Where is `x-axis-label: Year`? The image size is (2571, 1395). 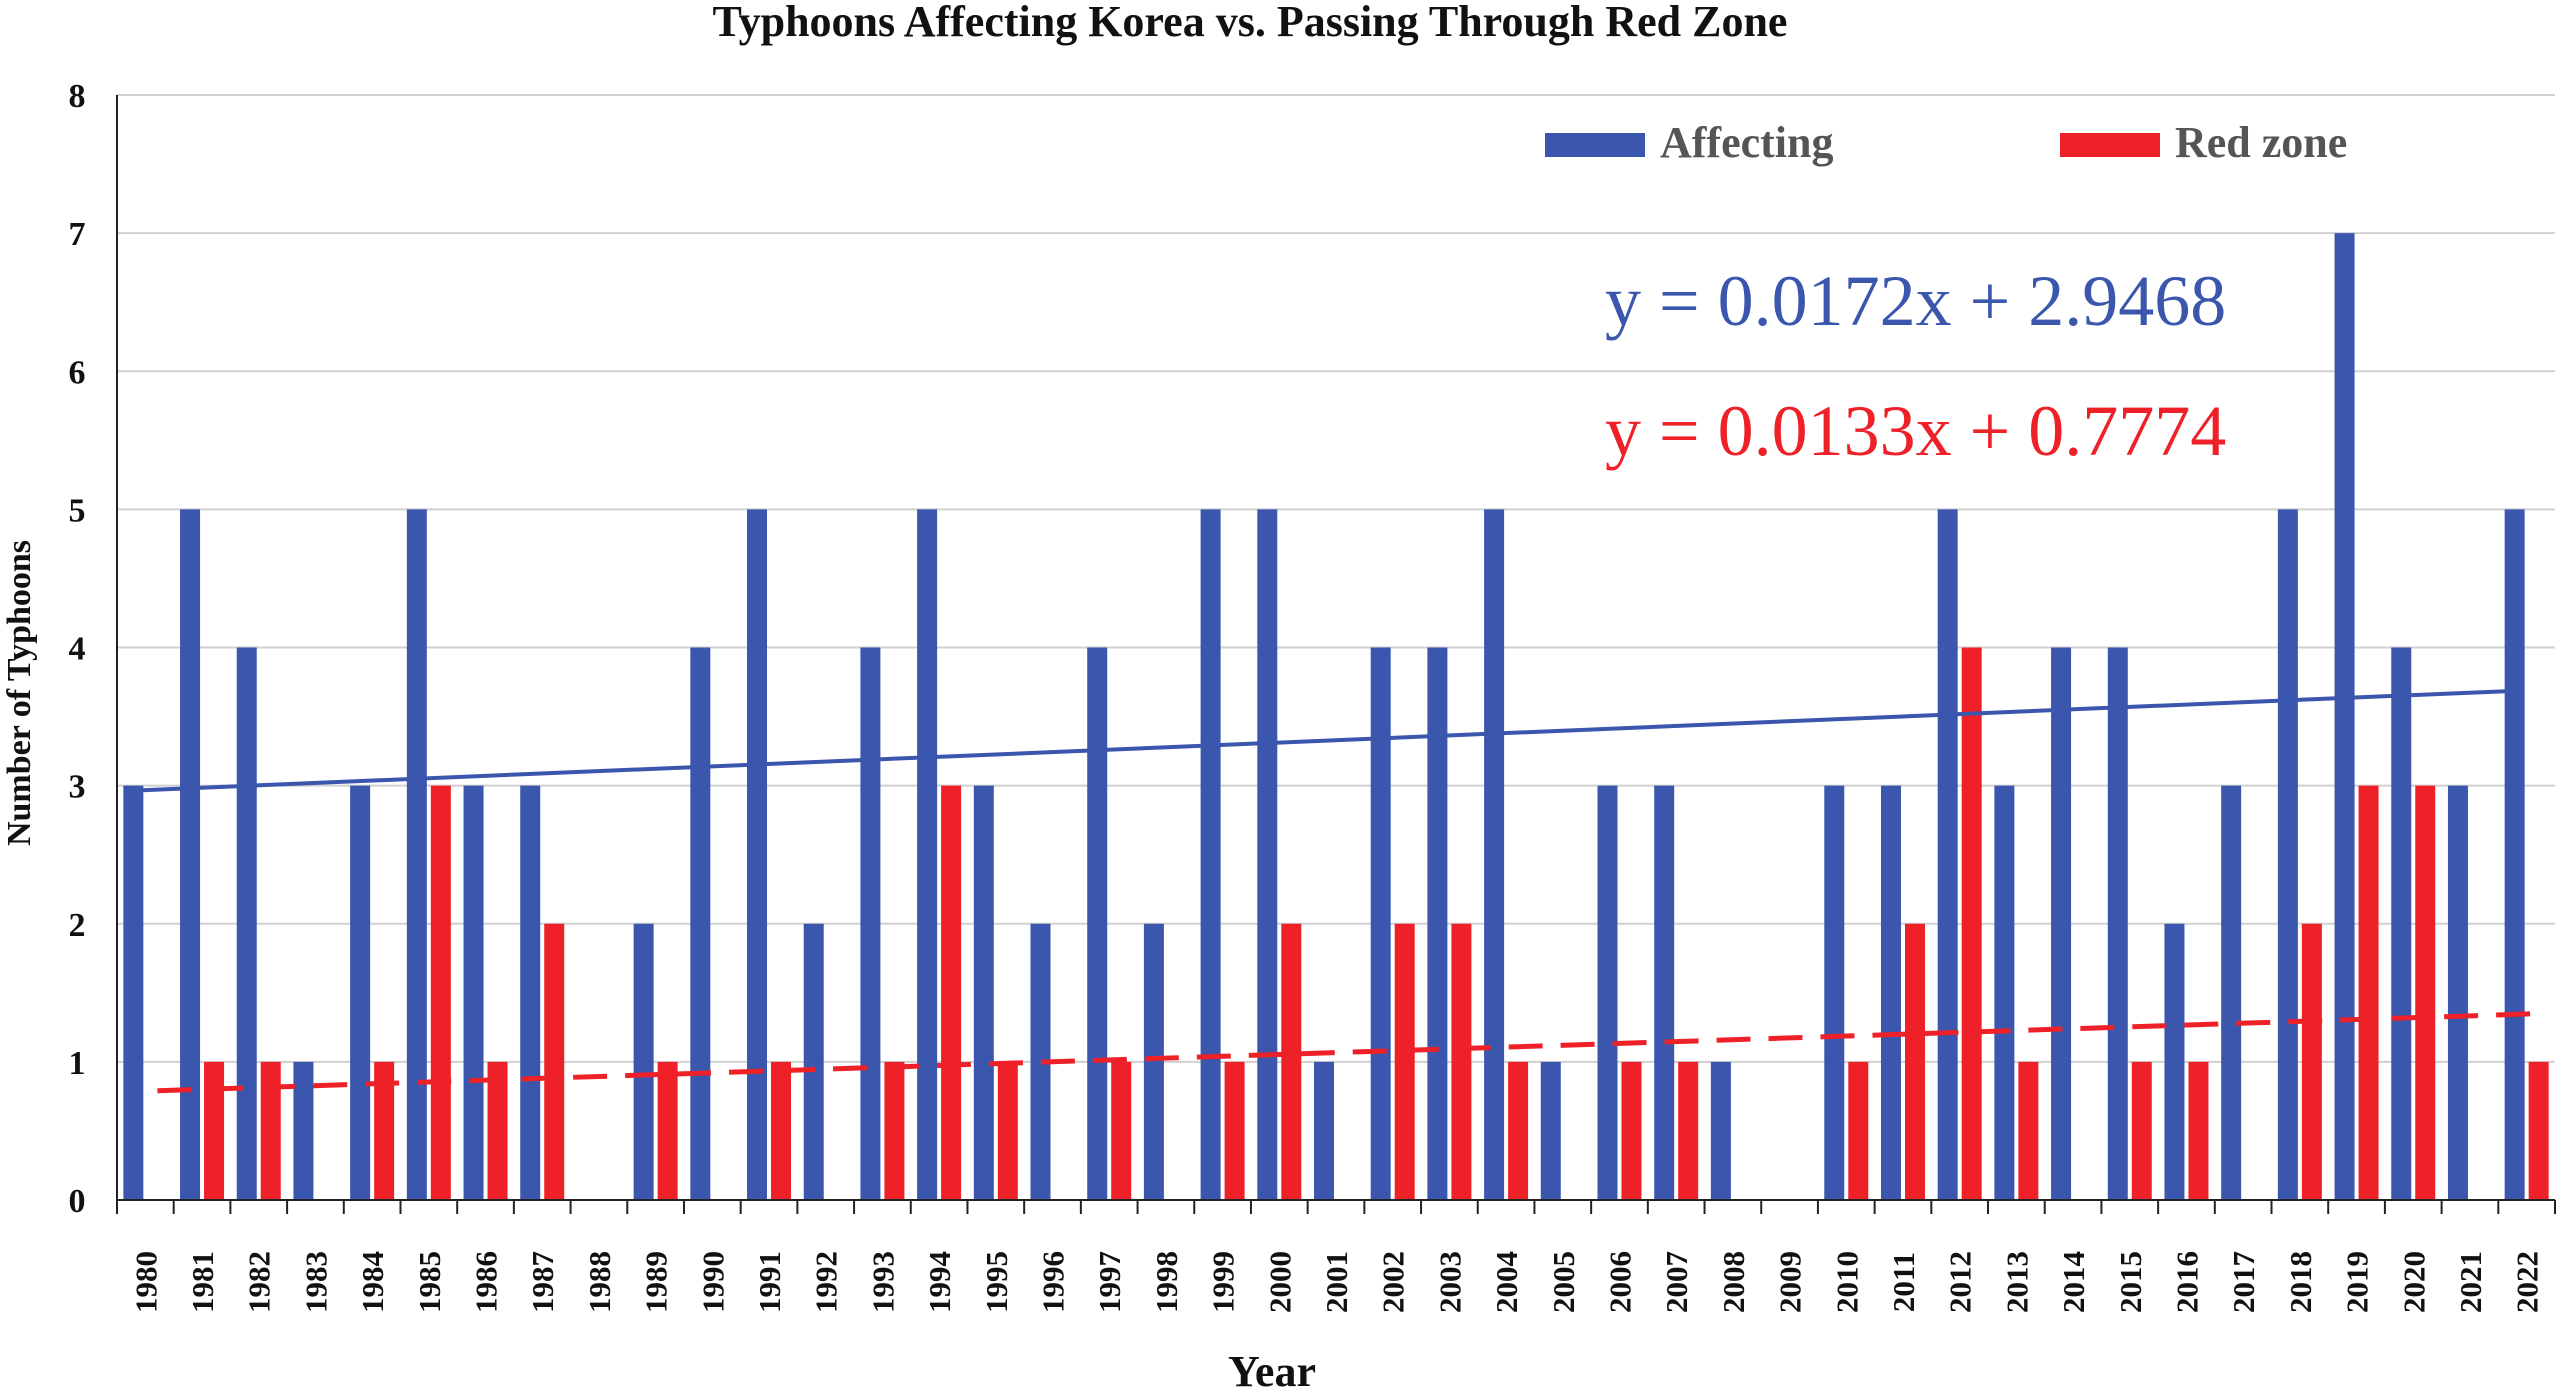
x-axis-label: Year is located at coordinates (1272, 1371).